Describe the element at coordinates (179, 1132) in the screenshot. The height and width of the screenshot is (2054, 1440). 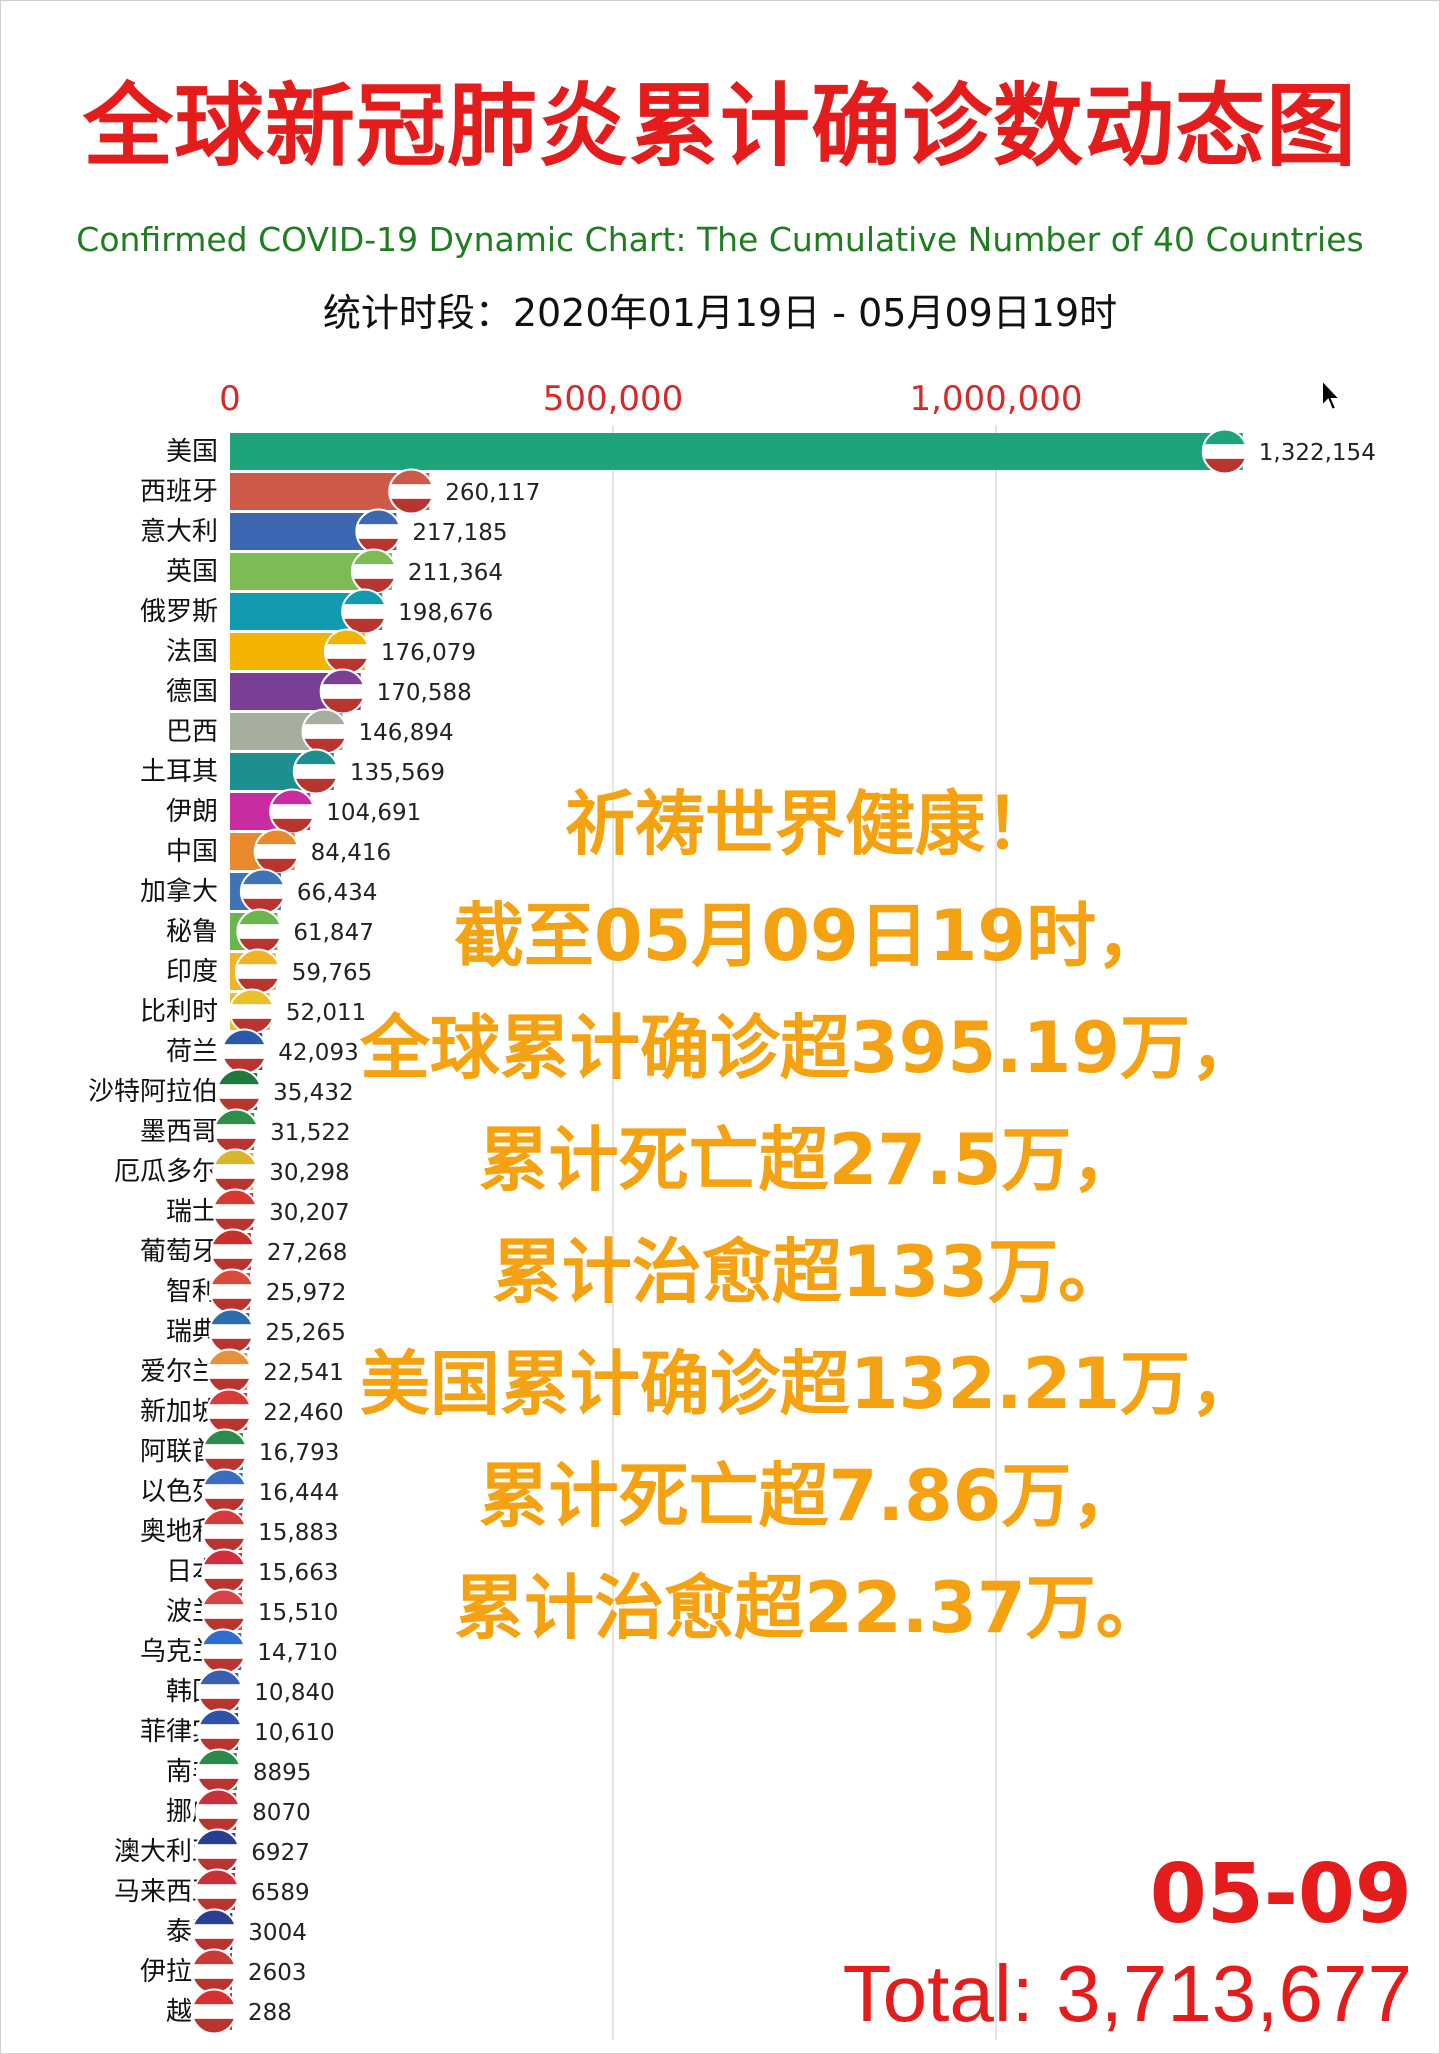
I see `country-label: 墨西哥` at that location.